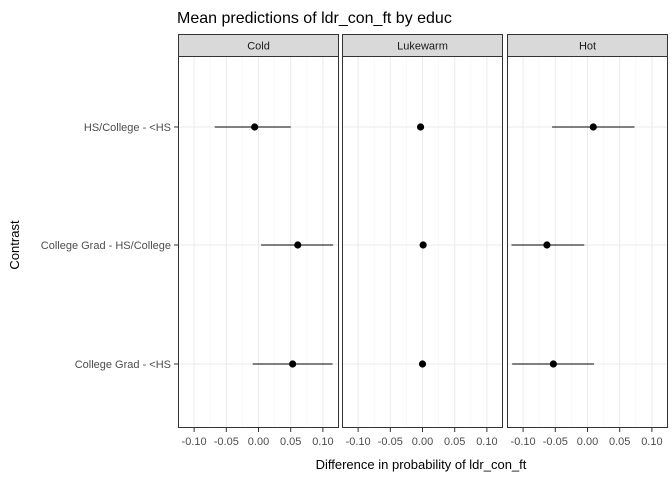 Image resolution: width=672 pixels, height=480 pixels. I want to click on y-tick-label: College Grad - HS/College, so click(106, 246).